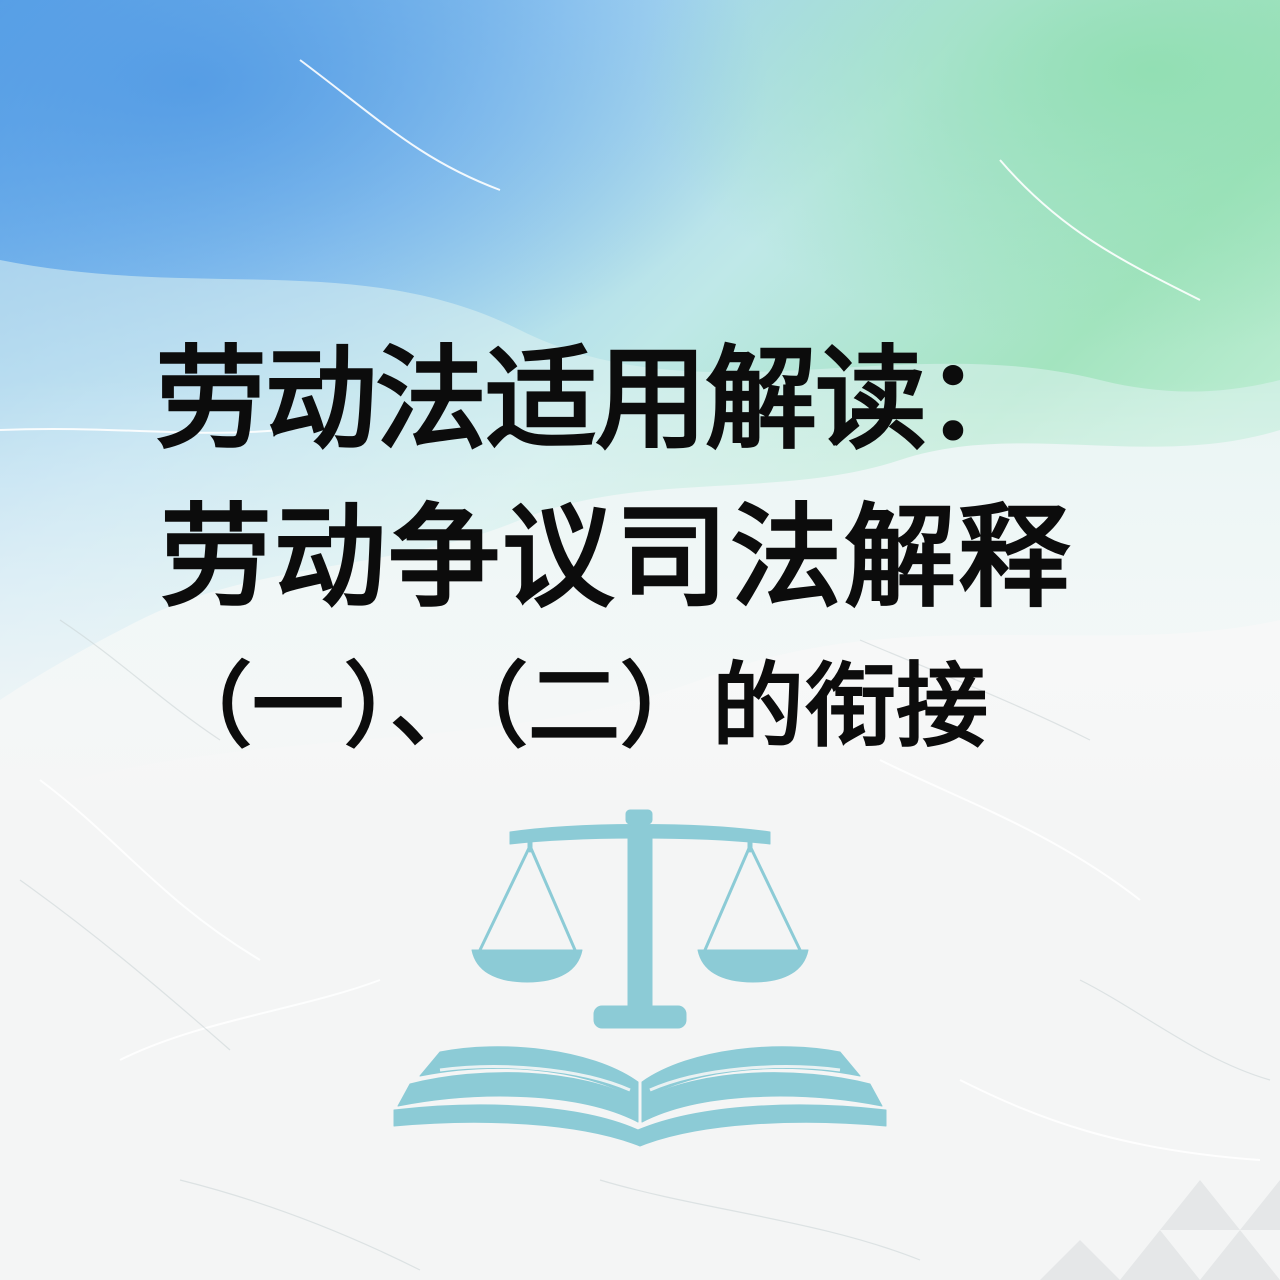 Image resolution: width=1280 pixels, height=1280 pixels. I want to click on title-line-2: 劳动争议司法解释, so click(616, 557).